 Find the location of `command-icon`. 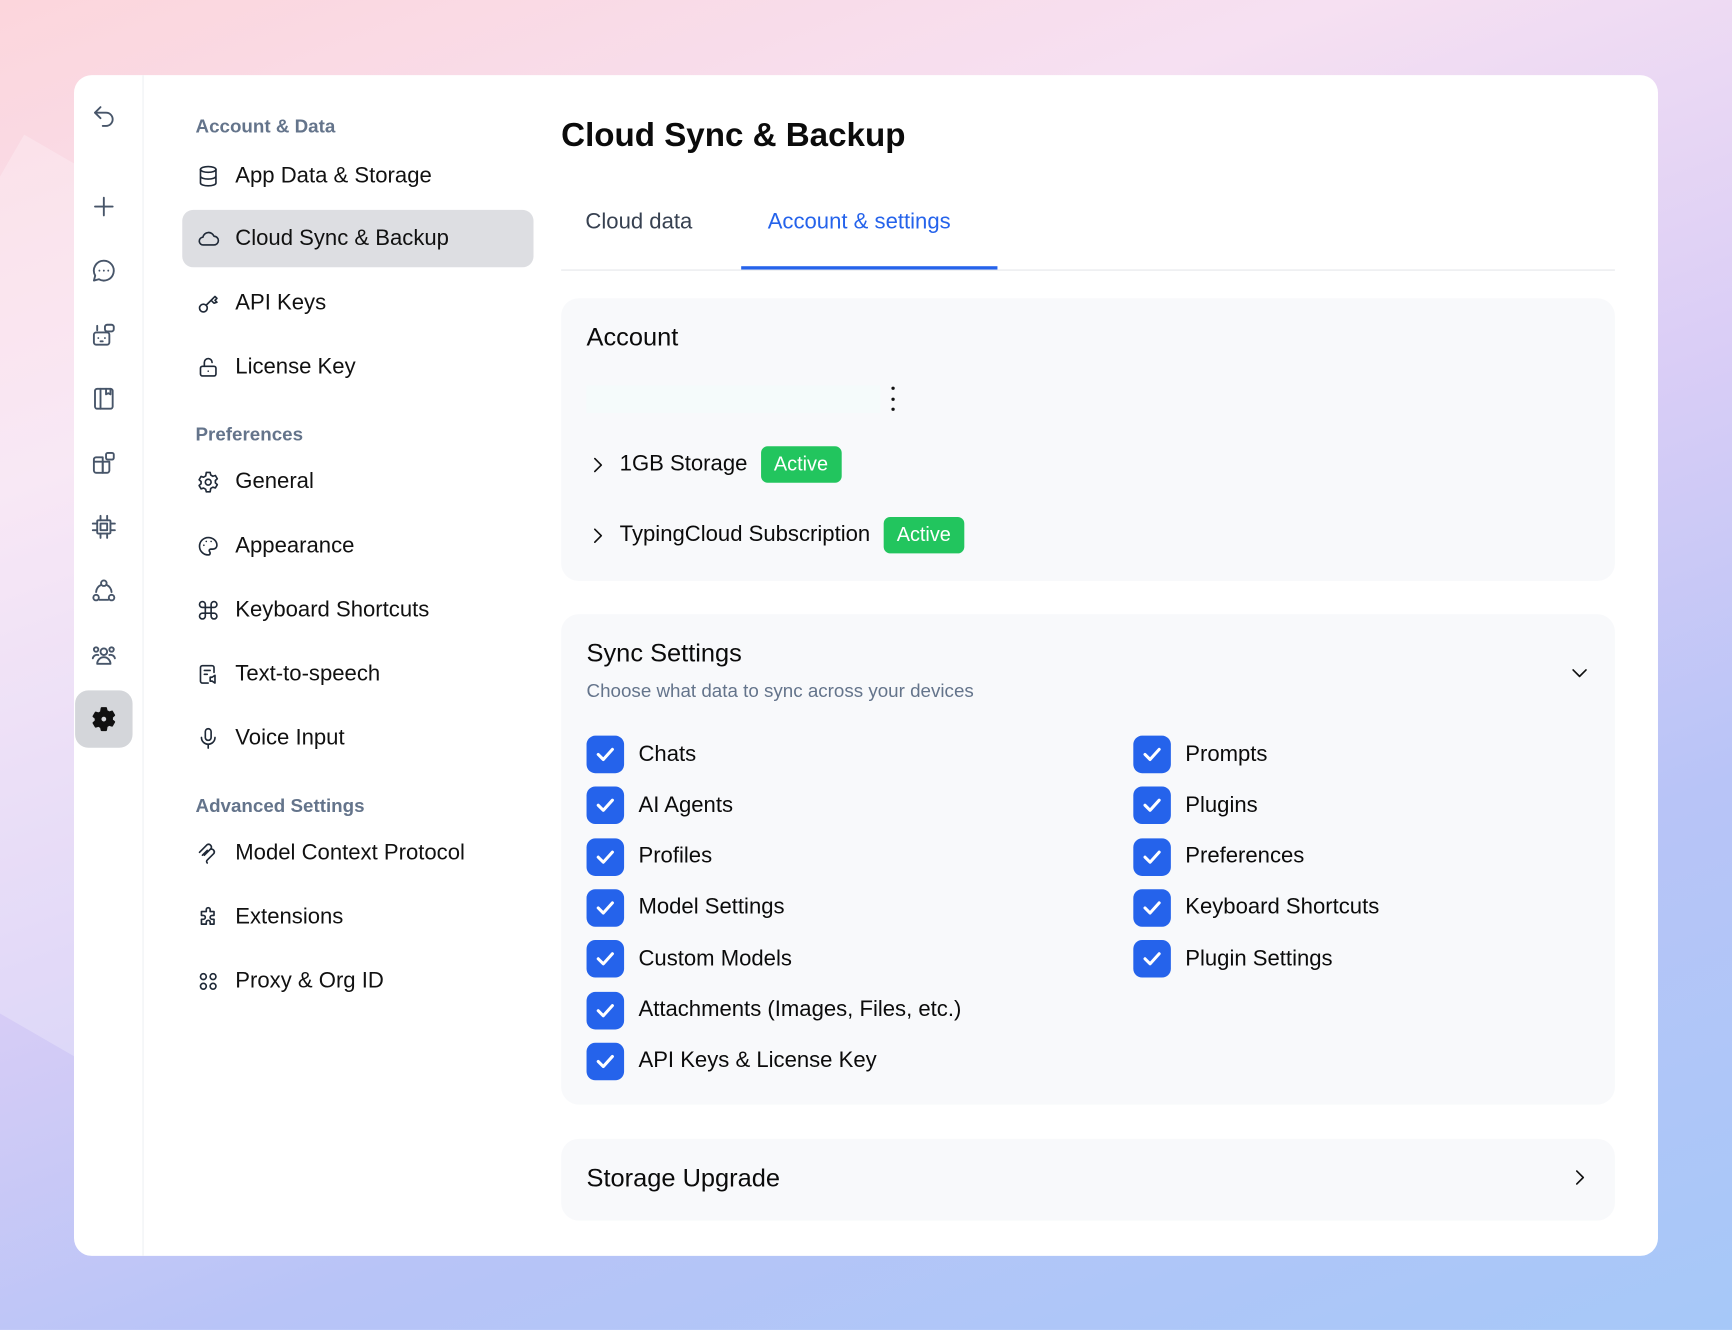

command-icon is located at coordinates (208, 610).